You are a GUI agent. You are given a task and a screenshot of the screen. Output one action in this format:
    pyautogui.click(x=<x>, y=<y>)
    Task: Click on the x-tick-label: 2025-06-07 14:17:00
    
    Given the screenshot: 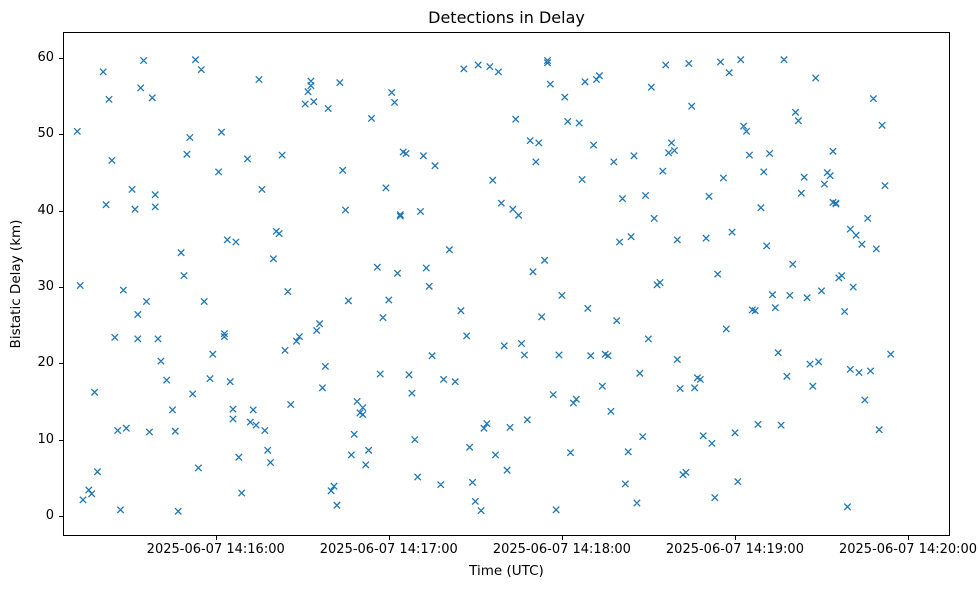 What is the action you would take?
    pyautogui.click(x=388, y=549)
    